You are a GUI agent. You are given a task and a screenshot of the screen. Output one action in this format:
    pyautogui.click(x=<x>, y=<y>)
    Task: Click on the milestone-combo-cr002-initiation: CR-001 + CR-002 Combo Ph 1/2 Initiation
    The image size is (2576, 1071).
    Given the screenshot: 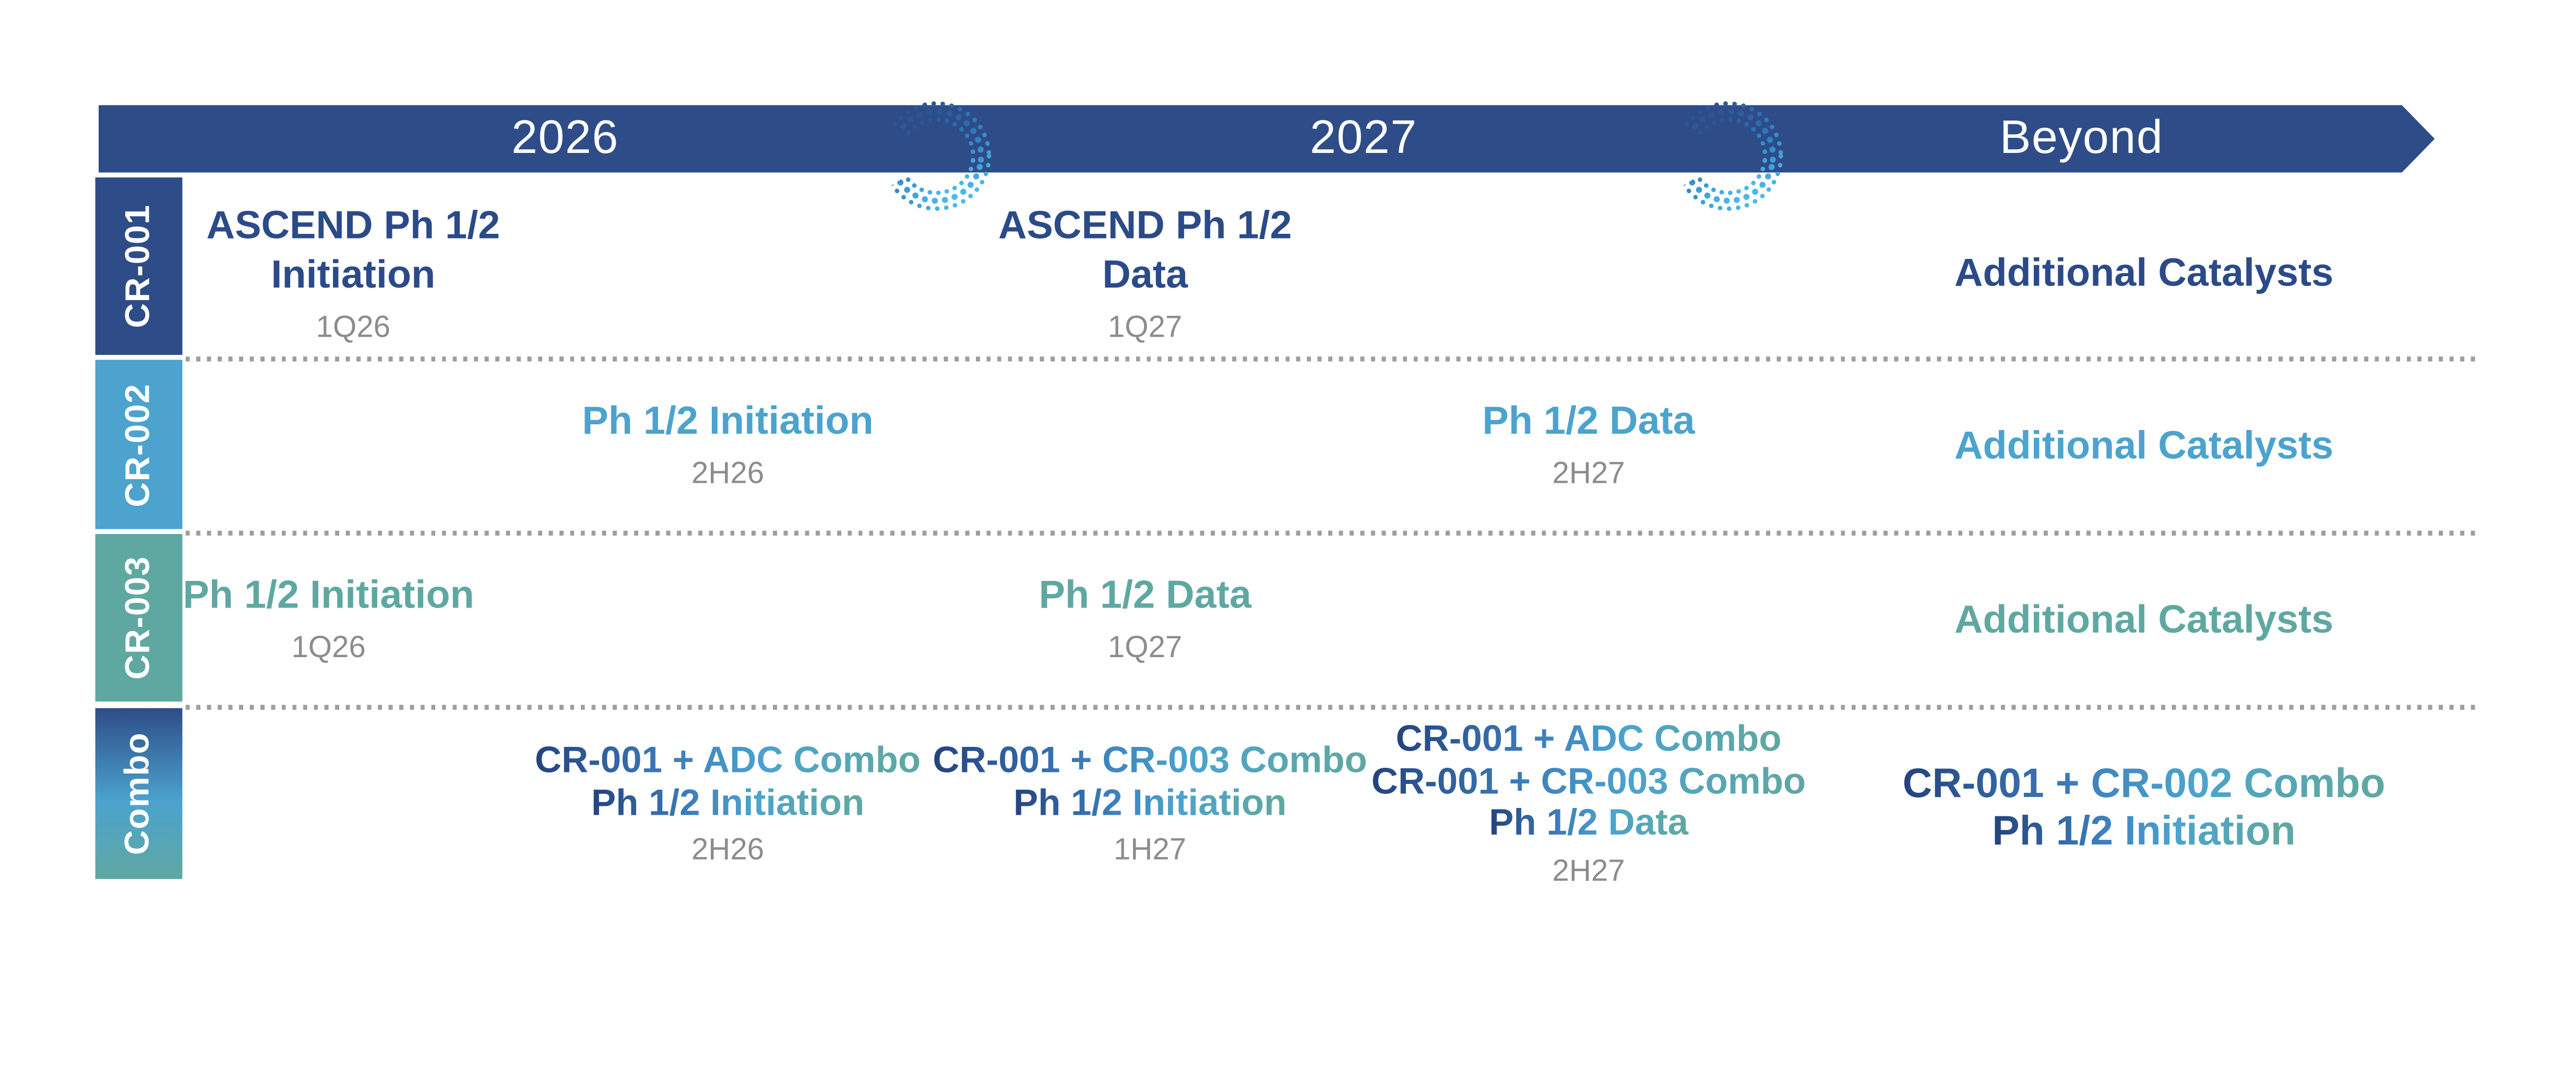 What is the action you would take?
    pyautogui.click(x=2143, y=807)
    